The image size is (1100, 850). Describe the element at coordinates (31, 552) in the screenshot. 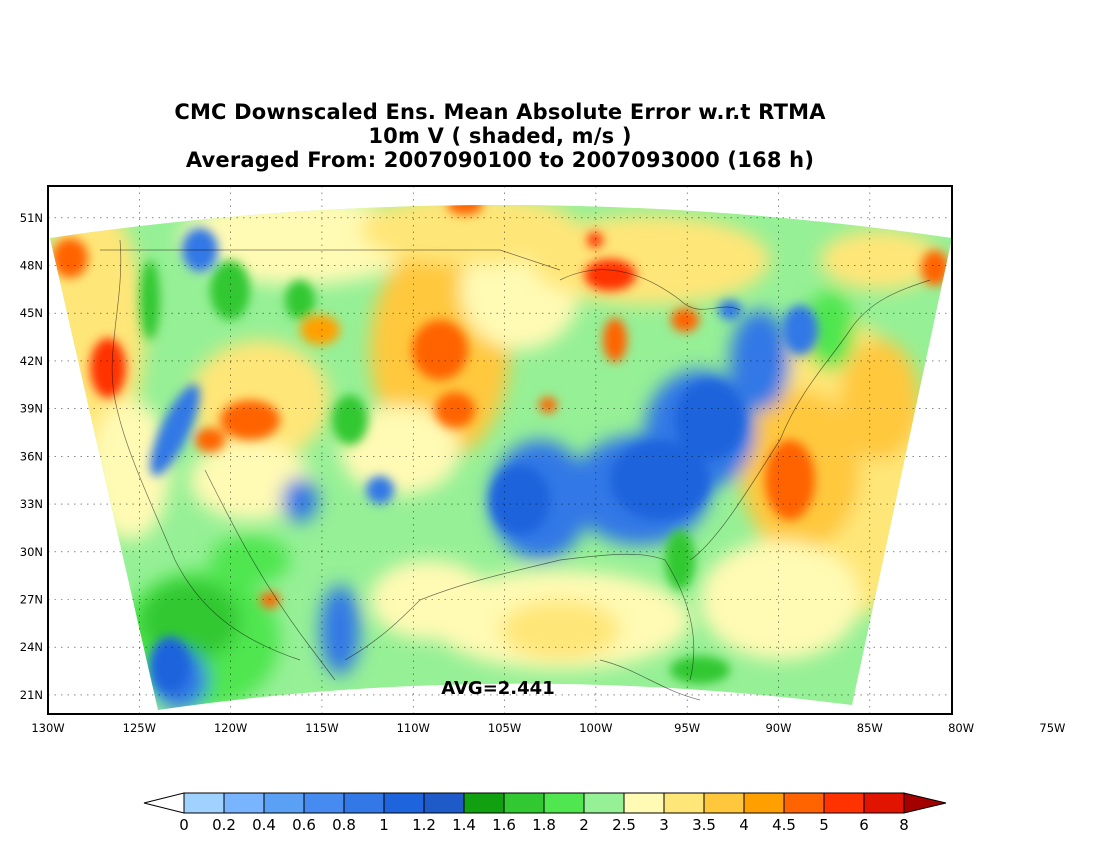

I see `lat-tick-label: 30N` at that location.